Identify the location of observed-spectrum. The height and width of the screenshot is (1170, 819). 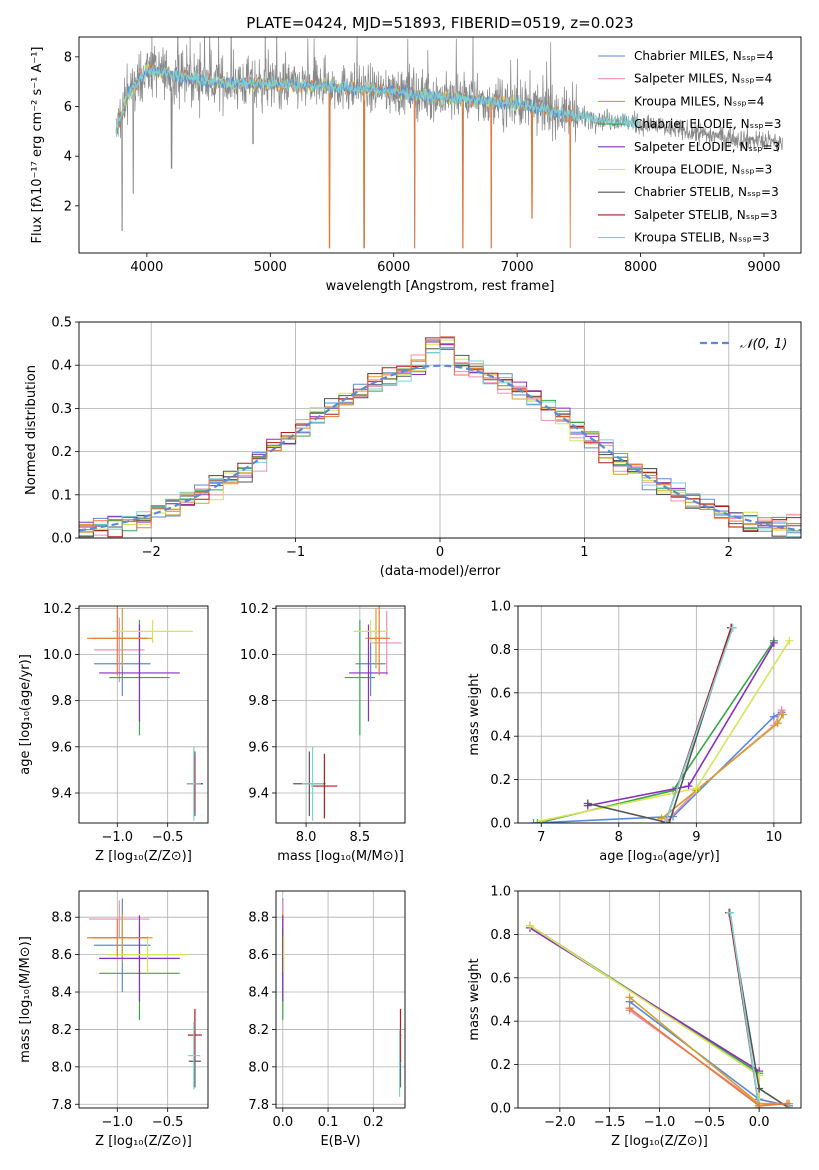
(449, 143).